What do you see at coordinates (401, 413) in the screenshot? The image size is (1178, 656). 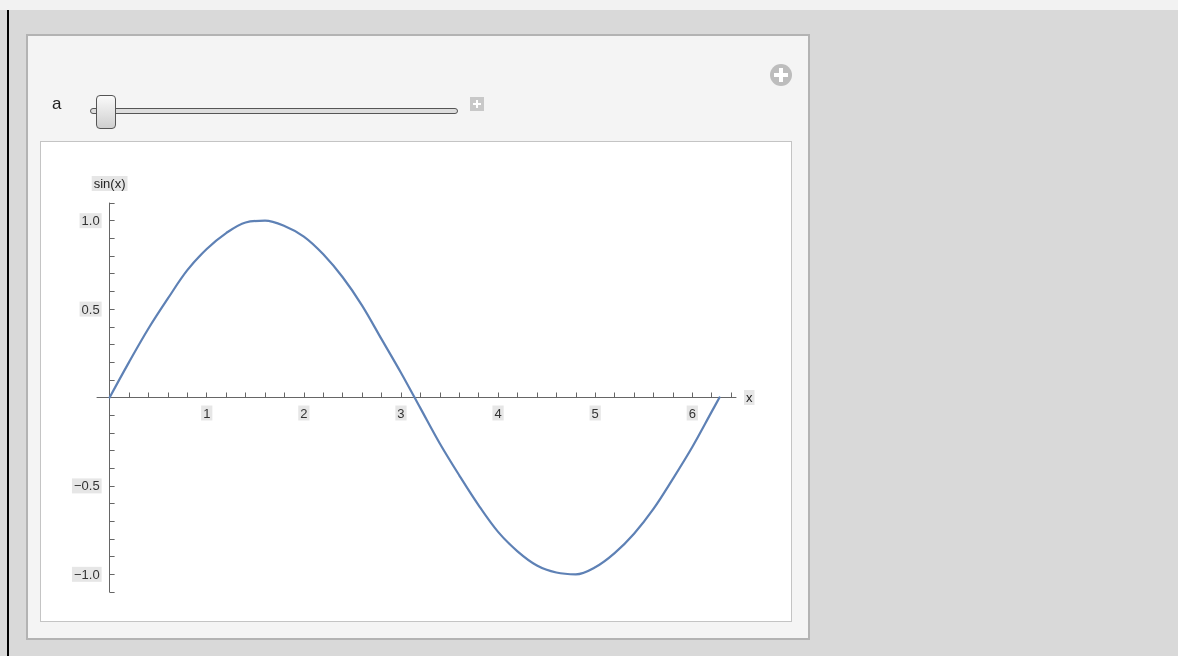 I see `x-tick-label: 3` at bounding box center [401, 413].